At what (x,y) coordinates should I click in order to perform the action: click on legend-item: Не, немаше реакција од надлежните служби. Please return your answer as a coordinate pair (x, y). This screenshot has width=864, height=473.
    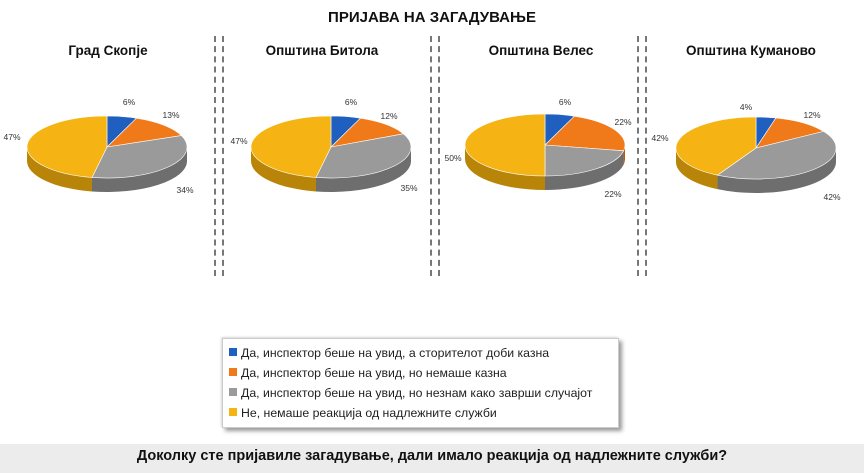
    Looking at the image, I should click on (363, 414).